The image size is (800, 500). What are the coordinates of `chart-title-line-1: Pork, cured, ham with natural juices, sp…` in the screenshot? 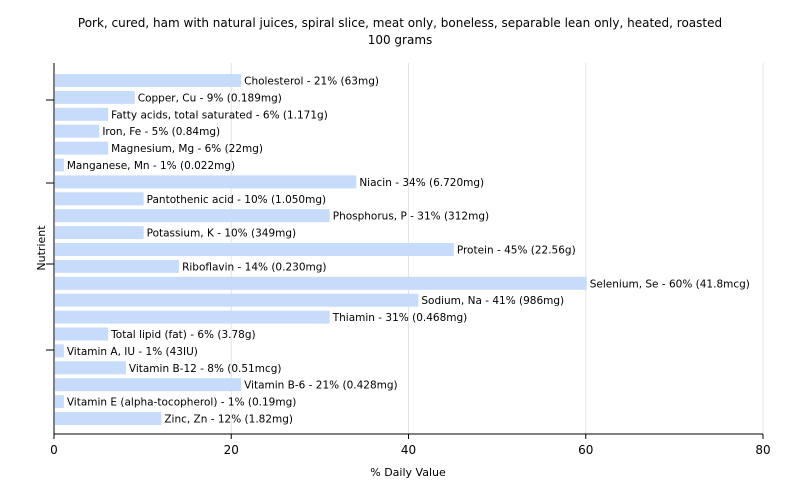 It's located at (400, 23).